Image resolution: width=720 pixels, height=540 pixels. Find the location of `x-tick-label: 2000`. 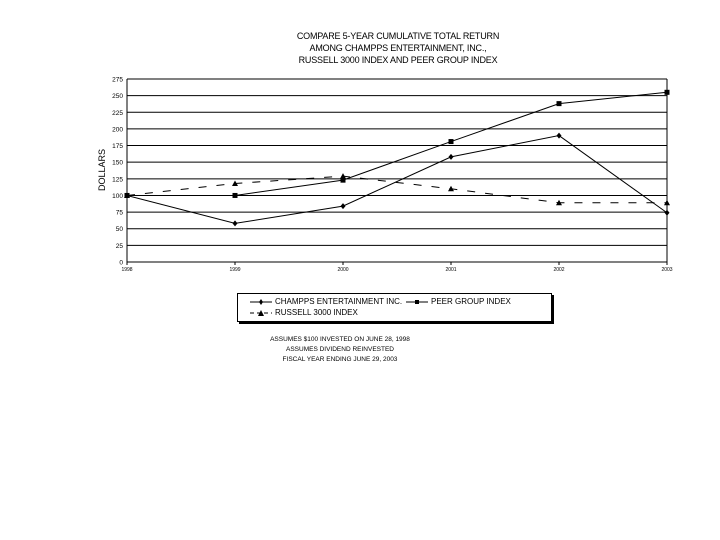

x-tick-label: 2000 is located at coordinates (342, 270).